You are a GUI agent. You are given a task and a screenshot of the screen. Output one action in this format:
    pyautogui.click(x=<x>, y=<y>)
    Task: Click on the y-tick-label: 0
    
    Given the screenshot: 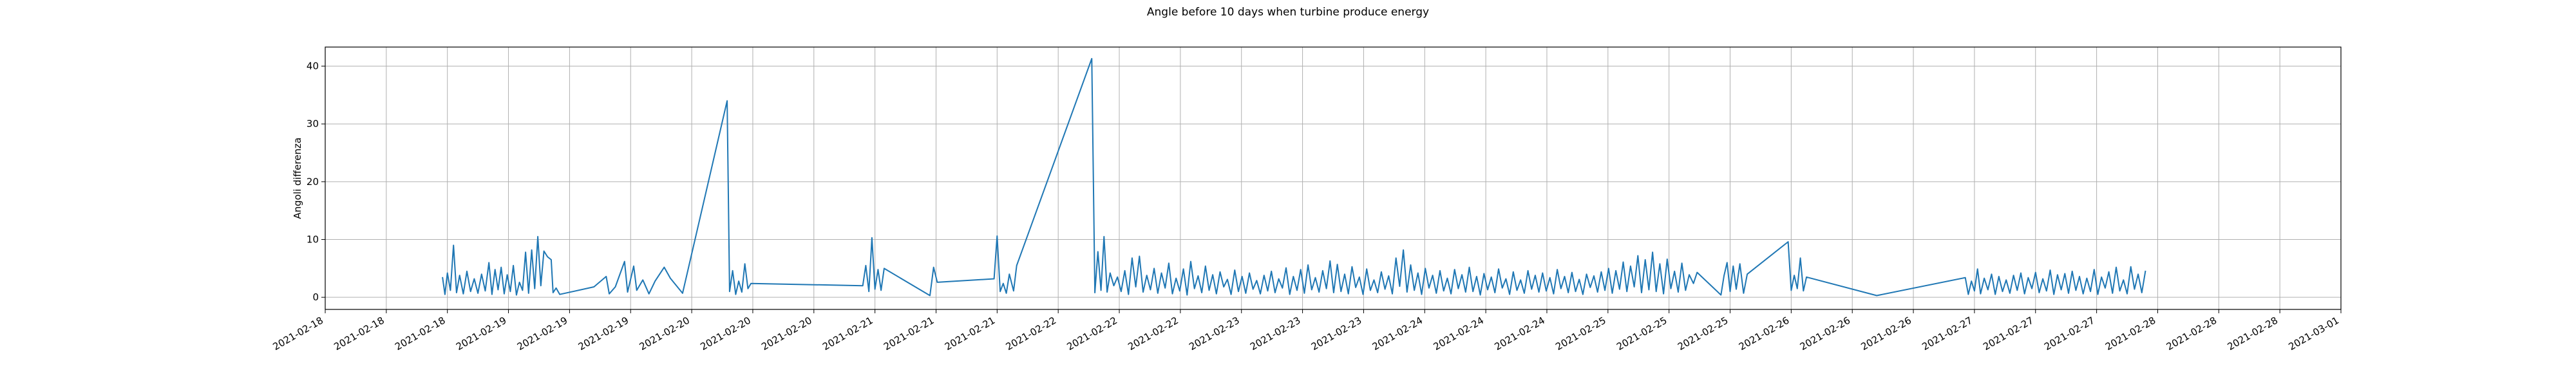 What is the action you would take?
    pyautogui.click(x=315, y=297)
    